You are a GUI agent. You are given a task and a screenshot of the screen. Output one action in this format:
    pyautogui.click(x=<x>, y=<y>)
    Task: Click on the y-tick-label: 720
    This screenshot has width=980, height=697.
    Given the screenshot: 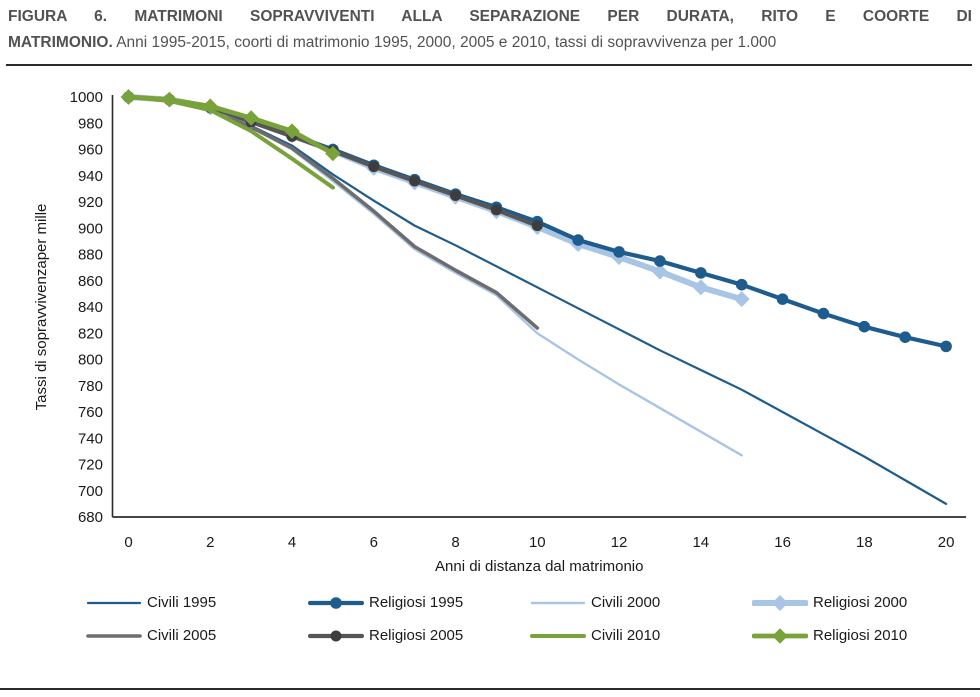 What is the action you would take?
    pyautogui.click(x=90, y=465)
    